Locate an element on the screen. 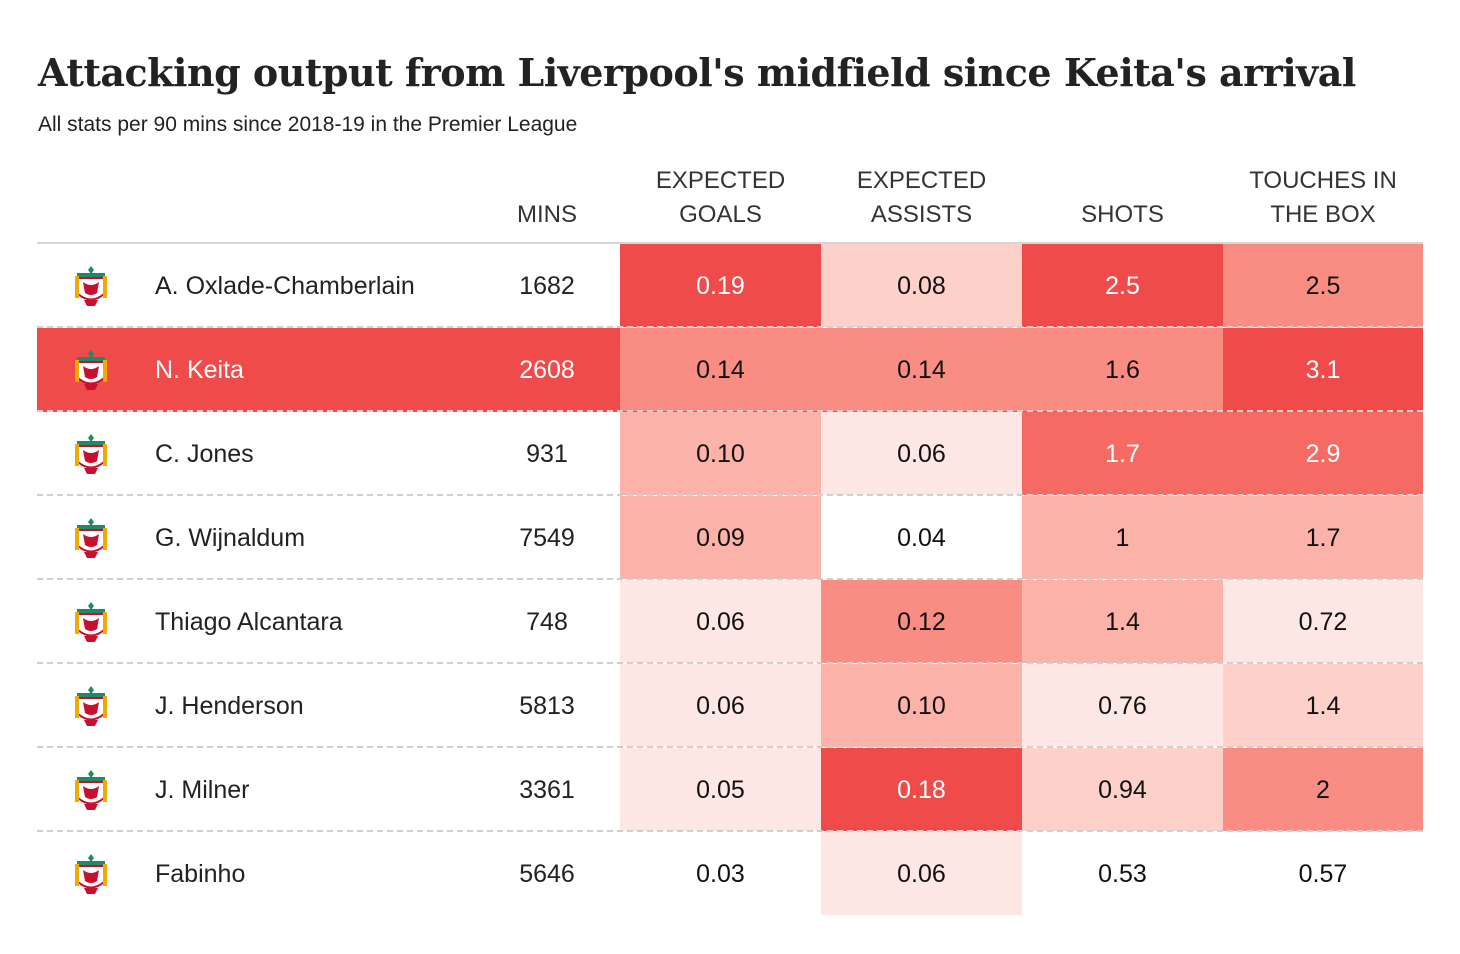  touches-in-box-cell: 2.5 is located at coordinates (1323, 285).